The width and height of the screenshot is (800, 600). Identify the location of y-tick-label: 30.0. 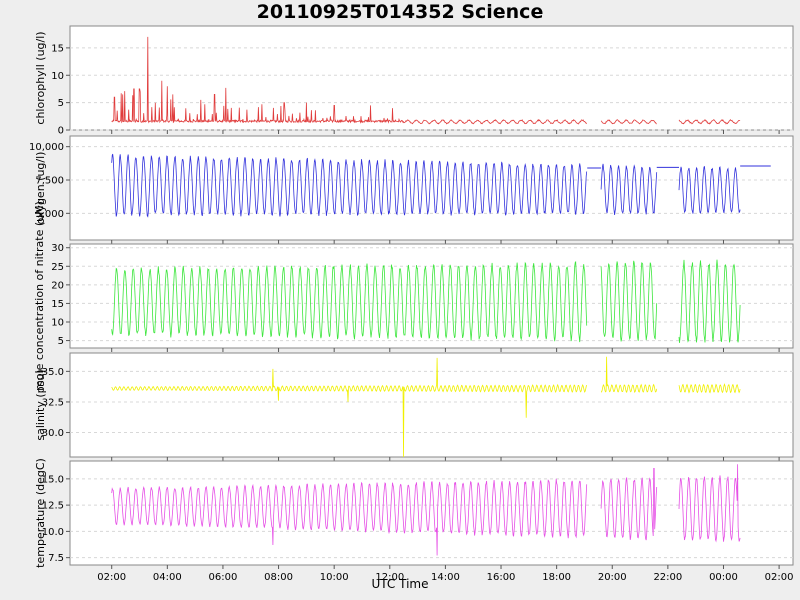
(53, 433).